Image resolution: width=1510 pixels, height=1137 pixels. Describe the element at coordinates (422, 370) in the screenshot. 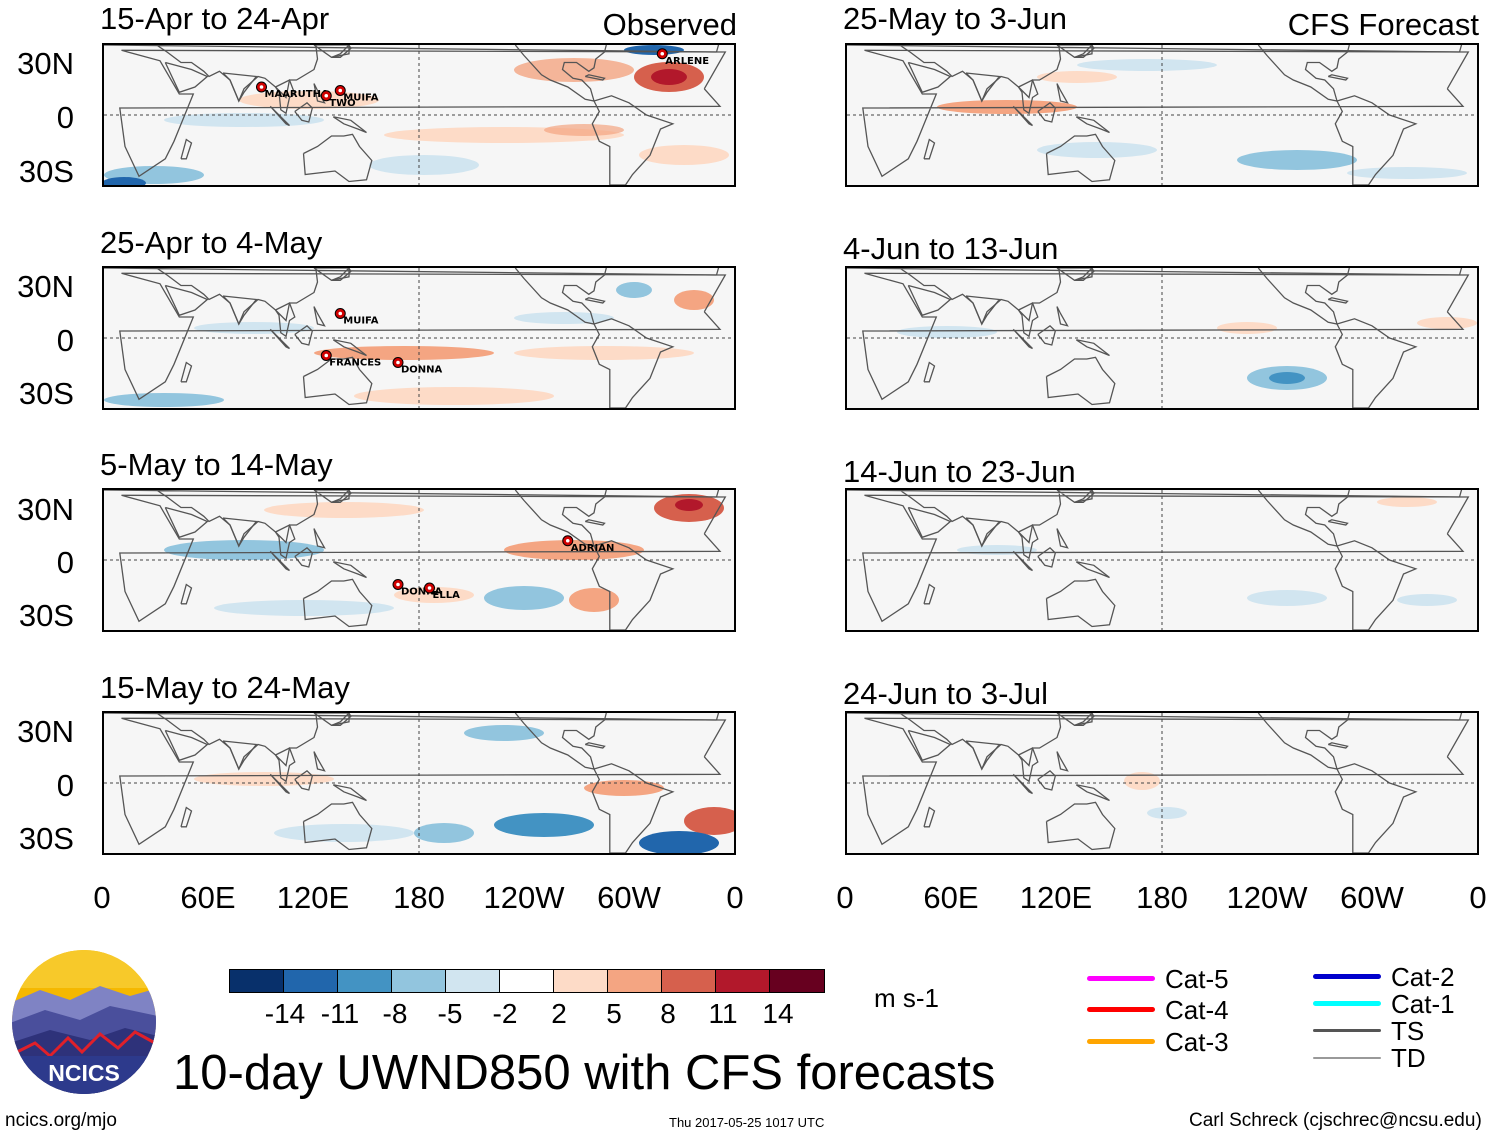

I see `storm-label: DONNA` at that location.